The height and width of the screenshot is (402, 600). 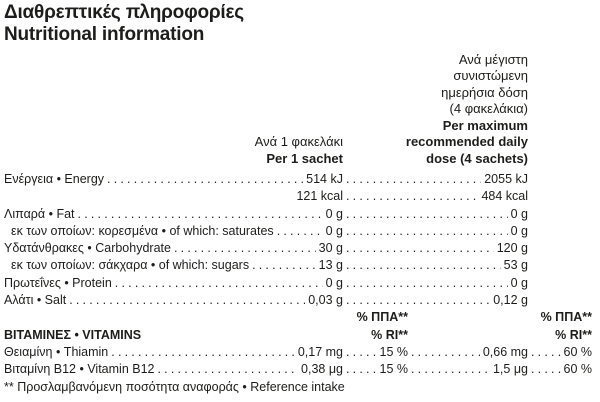 What do you see at coordinates (477, 158) in the screenshot?
I see `per-max-english-line: dose (4 sachets)` at bounding box center [477, 158].